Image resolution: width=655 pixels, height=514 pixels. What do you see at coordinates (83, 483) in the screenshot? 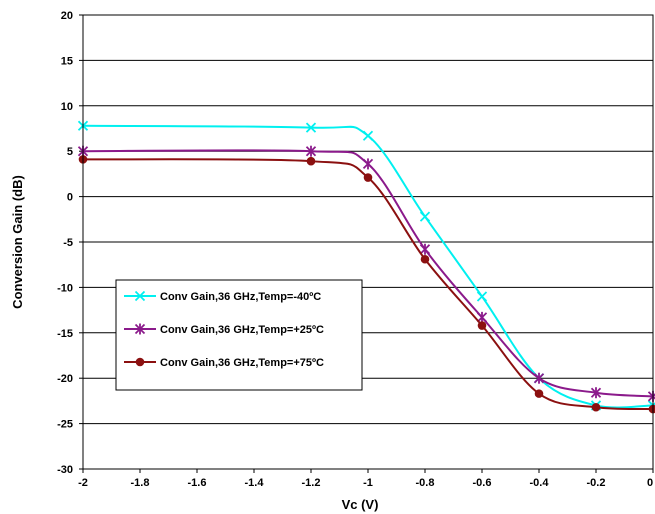
I see `x-tick-label: -2` at bounding box center [83, 483].